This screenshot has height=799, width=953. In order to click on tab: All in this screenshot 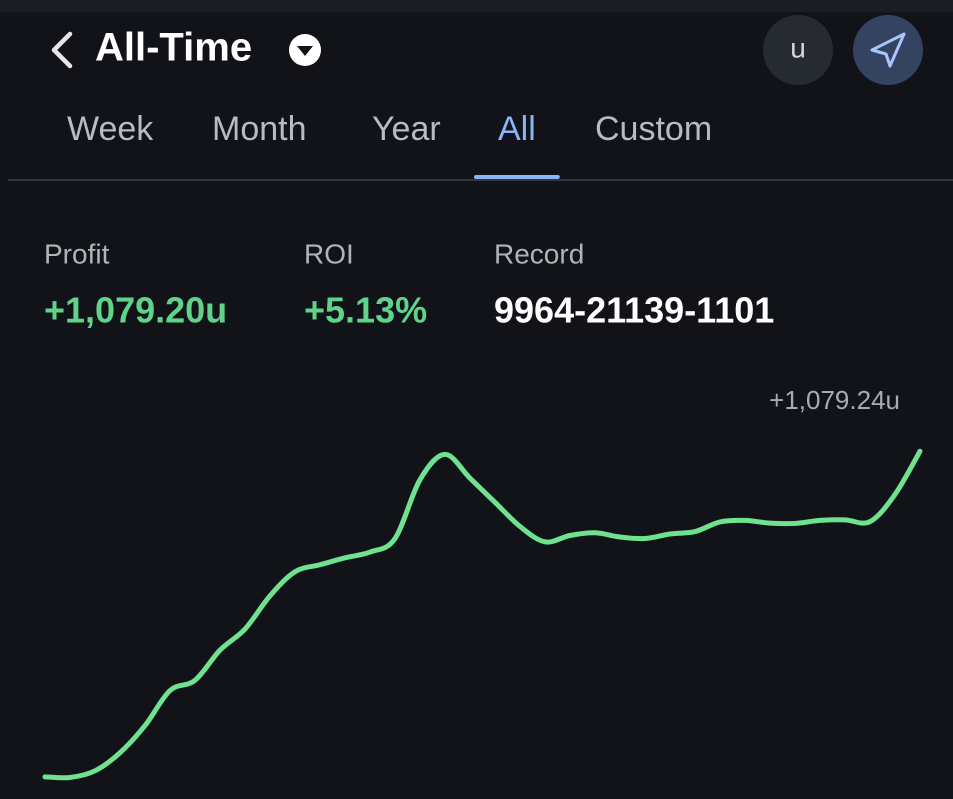, I will do `click(517, 129)`.